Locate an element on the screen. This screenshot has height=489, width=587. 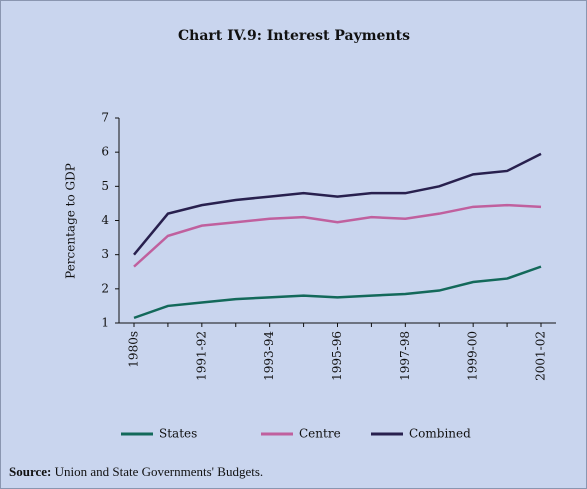
y-tick-label: 5 is located at coordinates (105, 186).